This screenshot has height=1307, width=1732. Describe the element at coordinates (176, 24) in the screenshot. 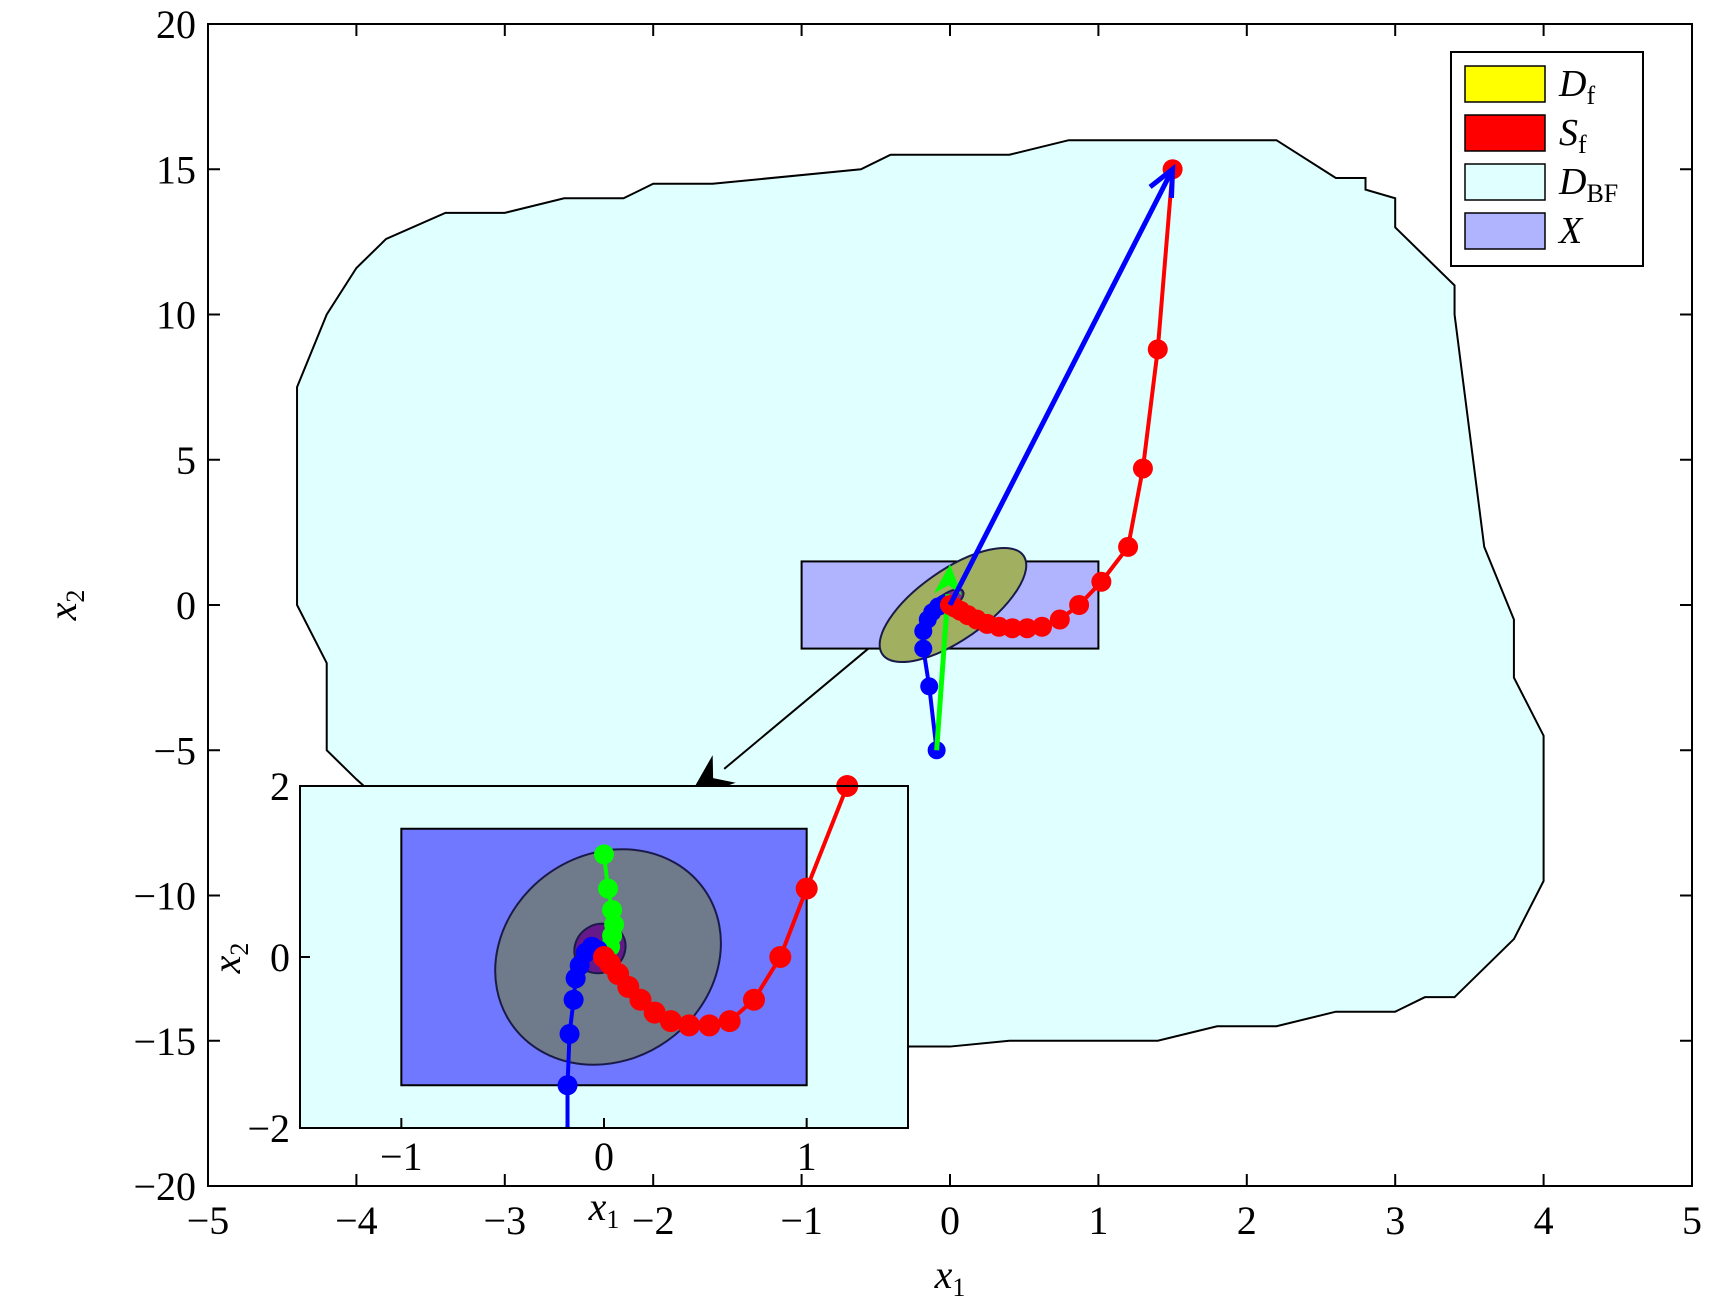

I see `y-tick-label: 20` at that location.